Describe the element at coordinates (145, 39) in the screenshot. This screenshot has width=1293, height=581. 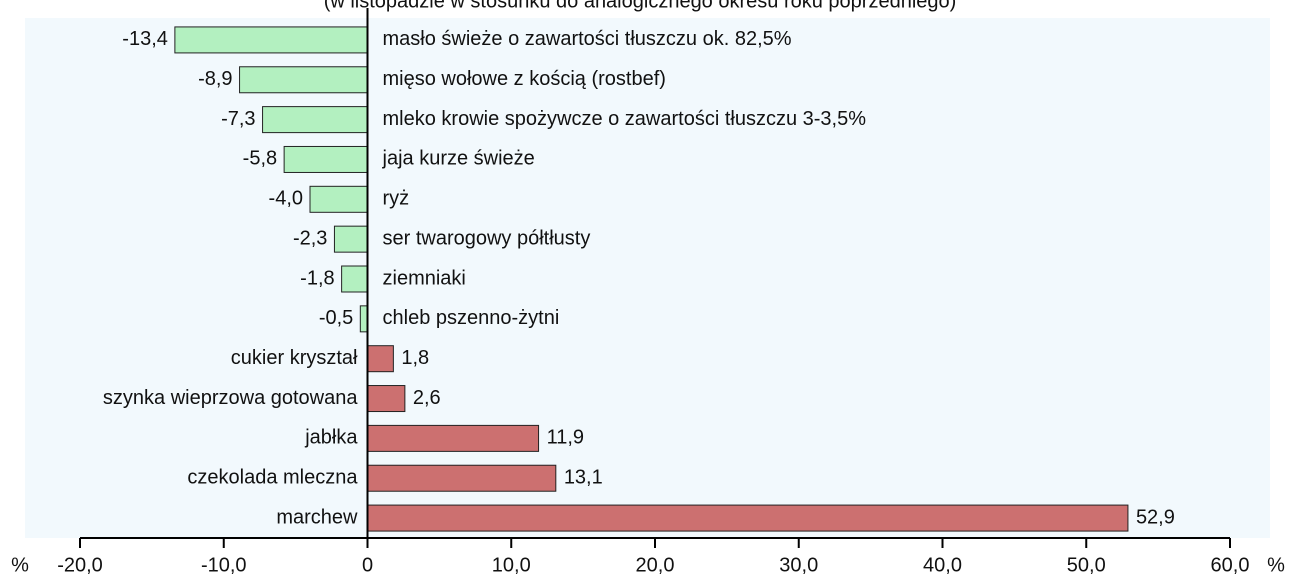
I see `value-label: -13,4` at that location.